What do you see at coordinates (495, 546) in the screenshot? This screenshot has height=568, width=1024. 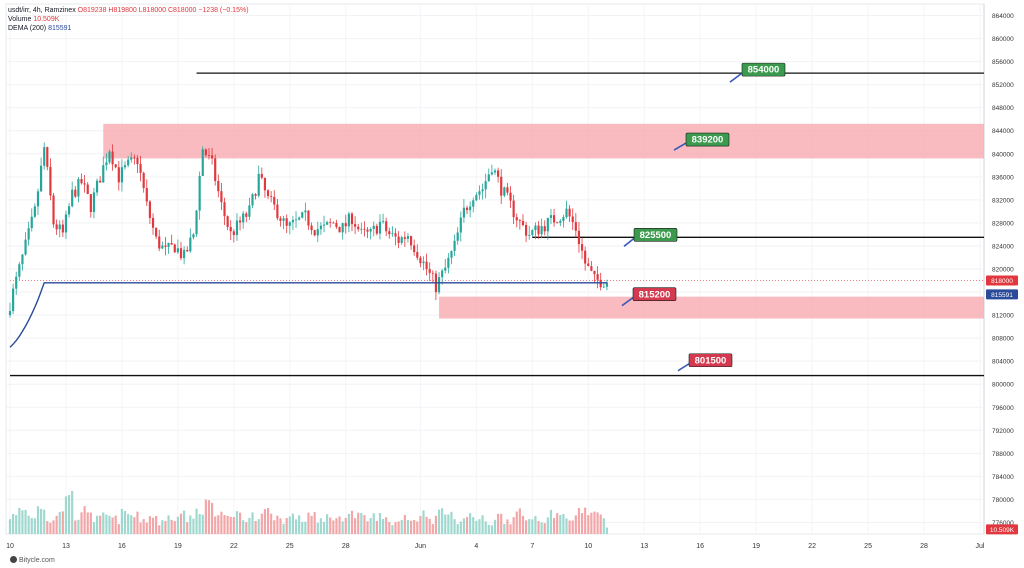 I see `time-axis: 10 13 16 19 22 25 28 Jun 4 7 10 13 16 19 22 25 28 Jul` at bounding box center [495, 546].